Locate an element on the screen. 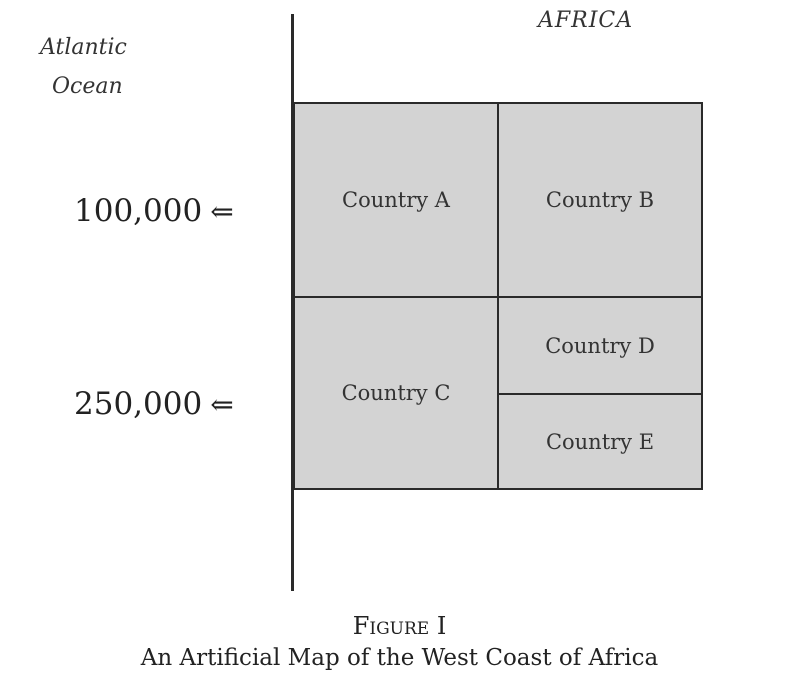 The width and height of the screenshot is (799, 691). figure-label: Figure I is located at coordinates (399, 626).